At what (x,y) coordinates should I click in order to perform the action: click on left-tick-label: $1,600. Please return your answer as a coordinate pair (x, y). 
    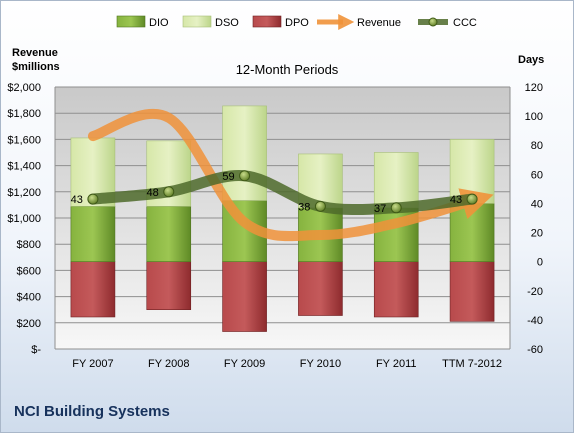
    Looking at the image, I should click on (24, 140).